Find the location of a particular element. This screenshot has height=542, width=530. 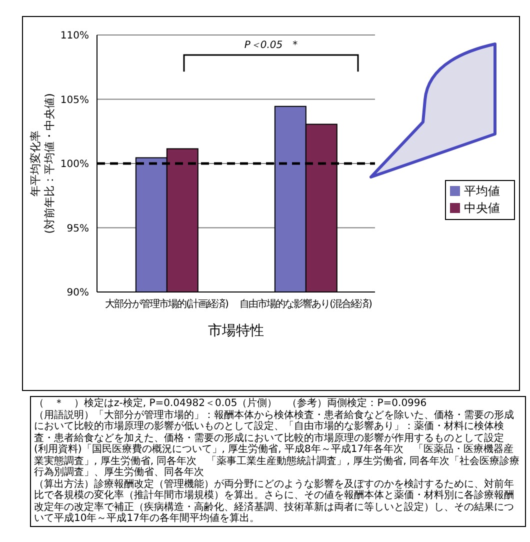

legend-label: 平均値 is located at coordinates (482, 191).